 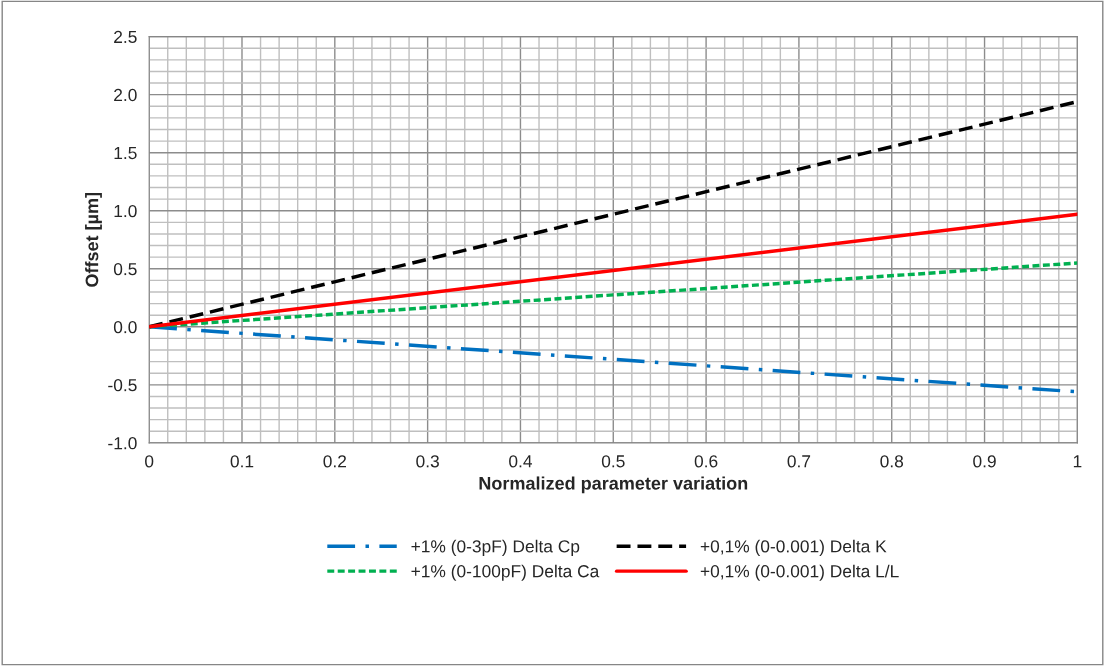 What do you see at coordinates (122, 443) in the screenshot?
I see `y-tick-label: -1.0` at bounding box center [122, 443].